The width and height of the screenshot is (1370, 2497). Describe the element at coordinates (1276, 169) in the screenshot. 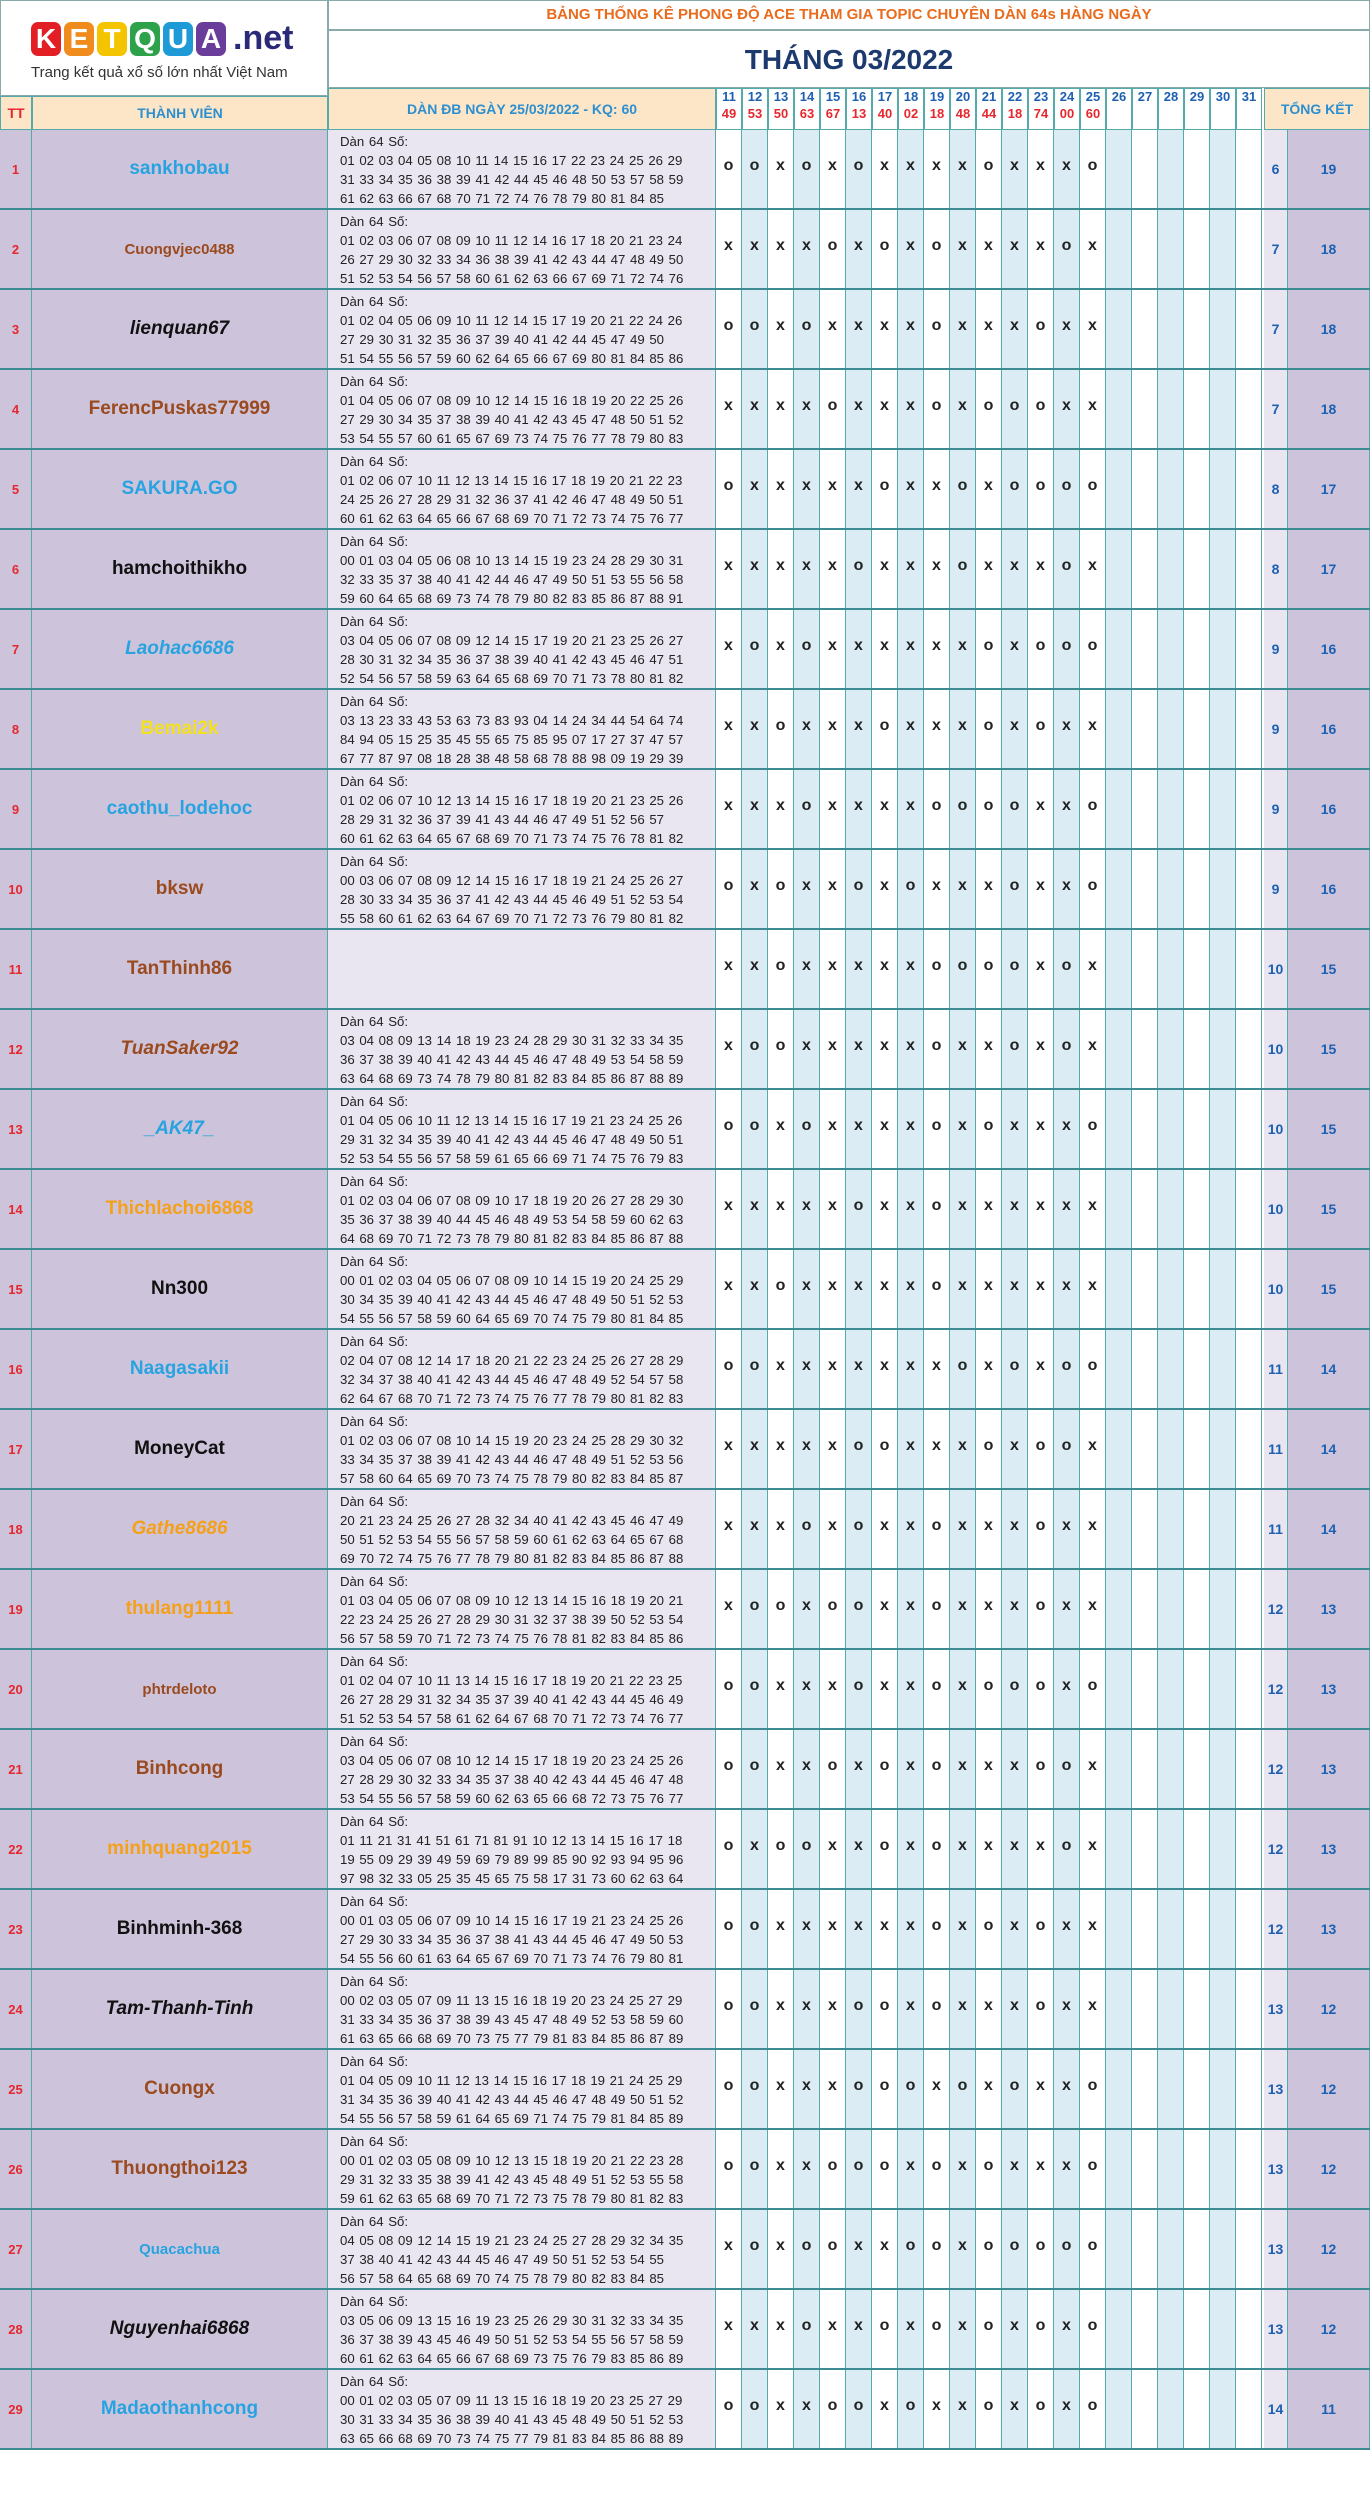

I see `total-wins: 6` at that location.